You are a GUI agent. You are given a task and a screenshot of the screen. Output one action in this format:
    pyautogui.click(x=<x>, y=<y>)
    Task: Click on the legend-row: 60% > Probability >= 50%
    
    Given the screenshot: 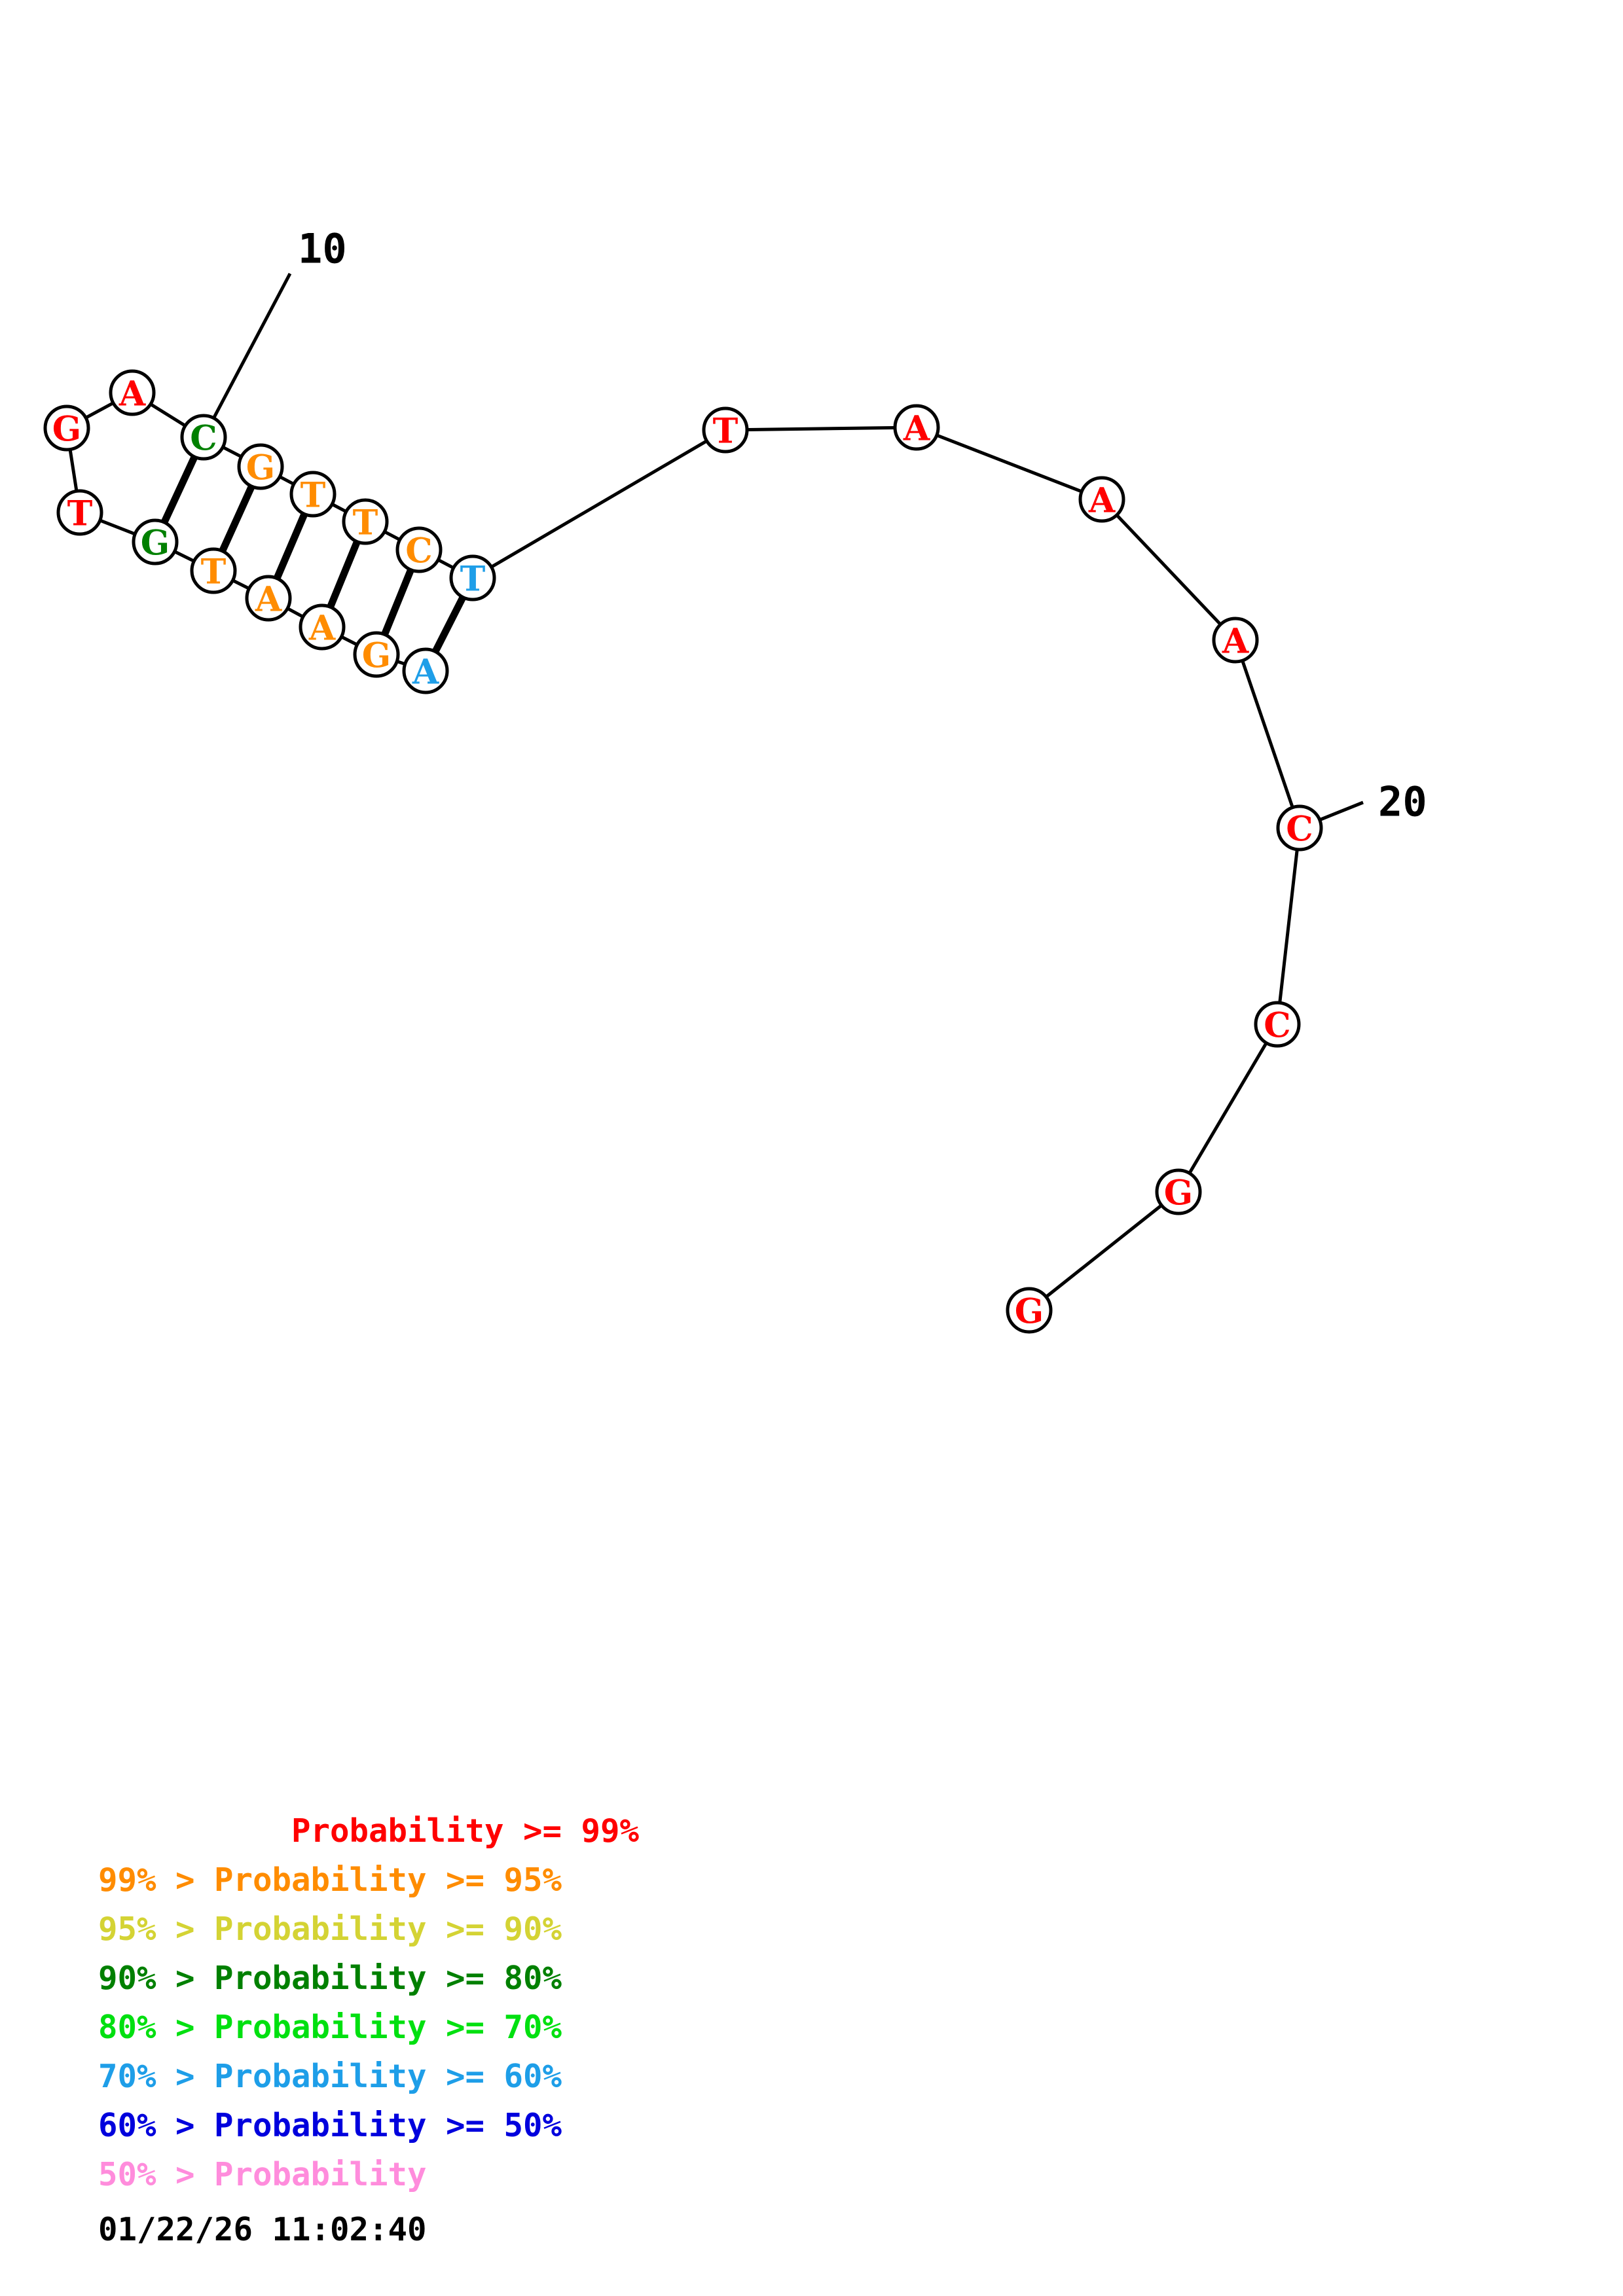 What is the action you would take?
    pyautogui.click(x=330, y=2125)
    